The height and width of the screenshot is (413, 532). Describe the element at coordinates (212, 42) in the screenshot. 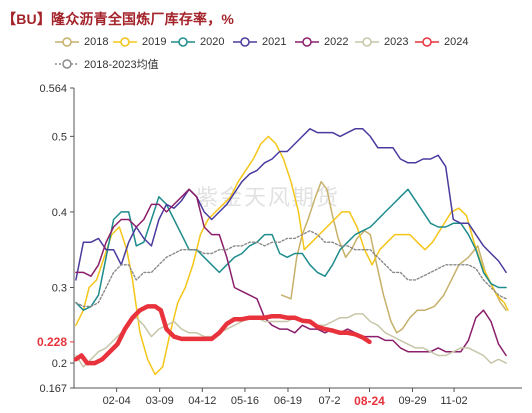

I see `legend-label: 2020` at that location.